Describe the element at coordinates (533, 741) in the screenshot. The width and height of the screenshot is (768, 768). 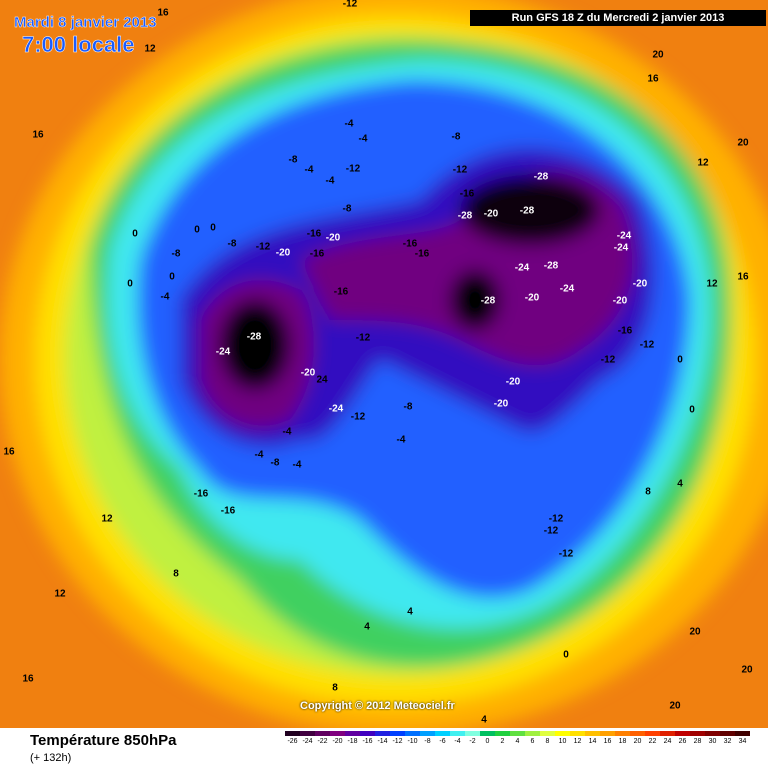
I see `scale-label: 6` at that location.